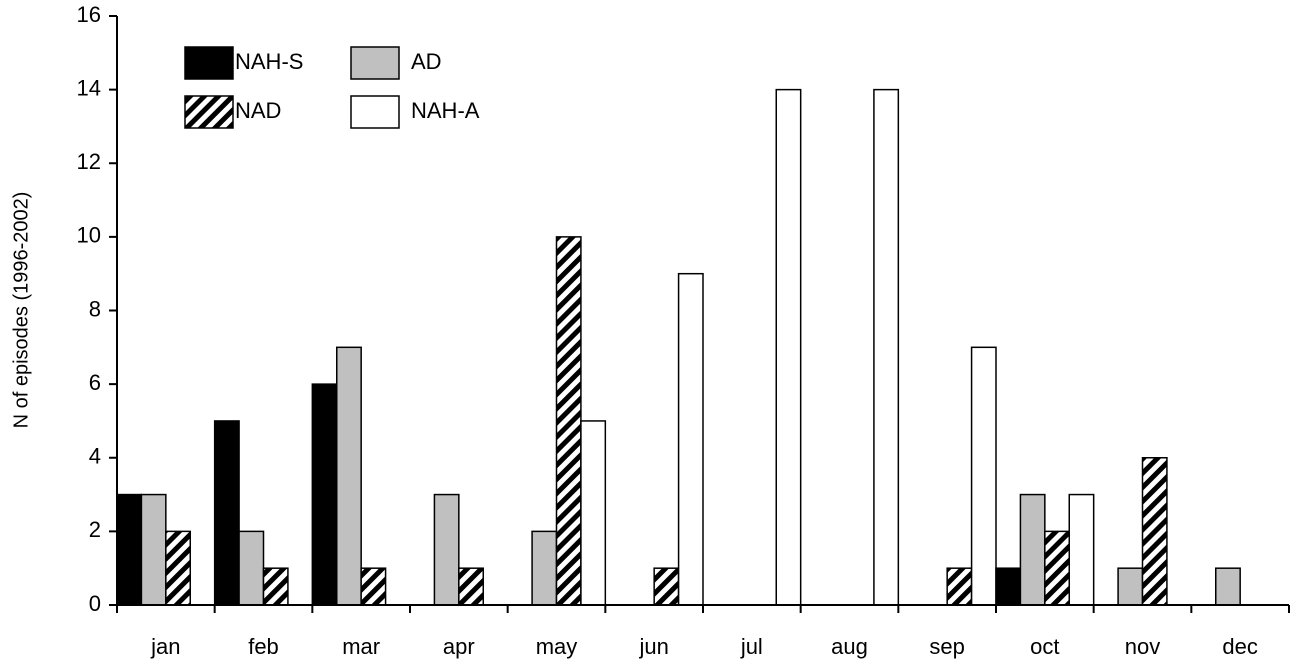 This screenshot has height=666, width=1291. I want to click on x-tick-label: nov, so click(1142, 646).